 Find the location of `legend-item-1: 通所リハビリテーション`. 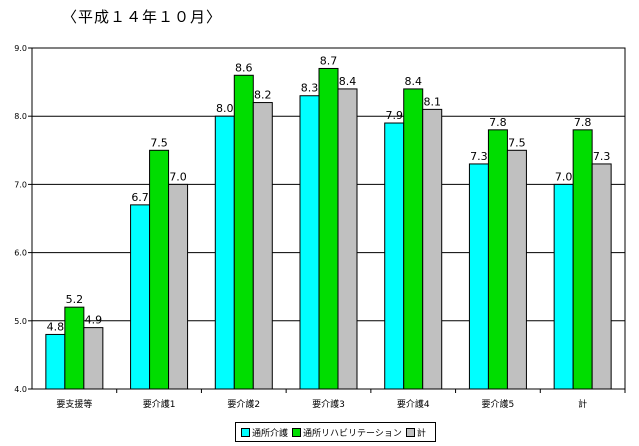

legend-item-1: 通所リハビリテーション is located at coordinates (347, 432).